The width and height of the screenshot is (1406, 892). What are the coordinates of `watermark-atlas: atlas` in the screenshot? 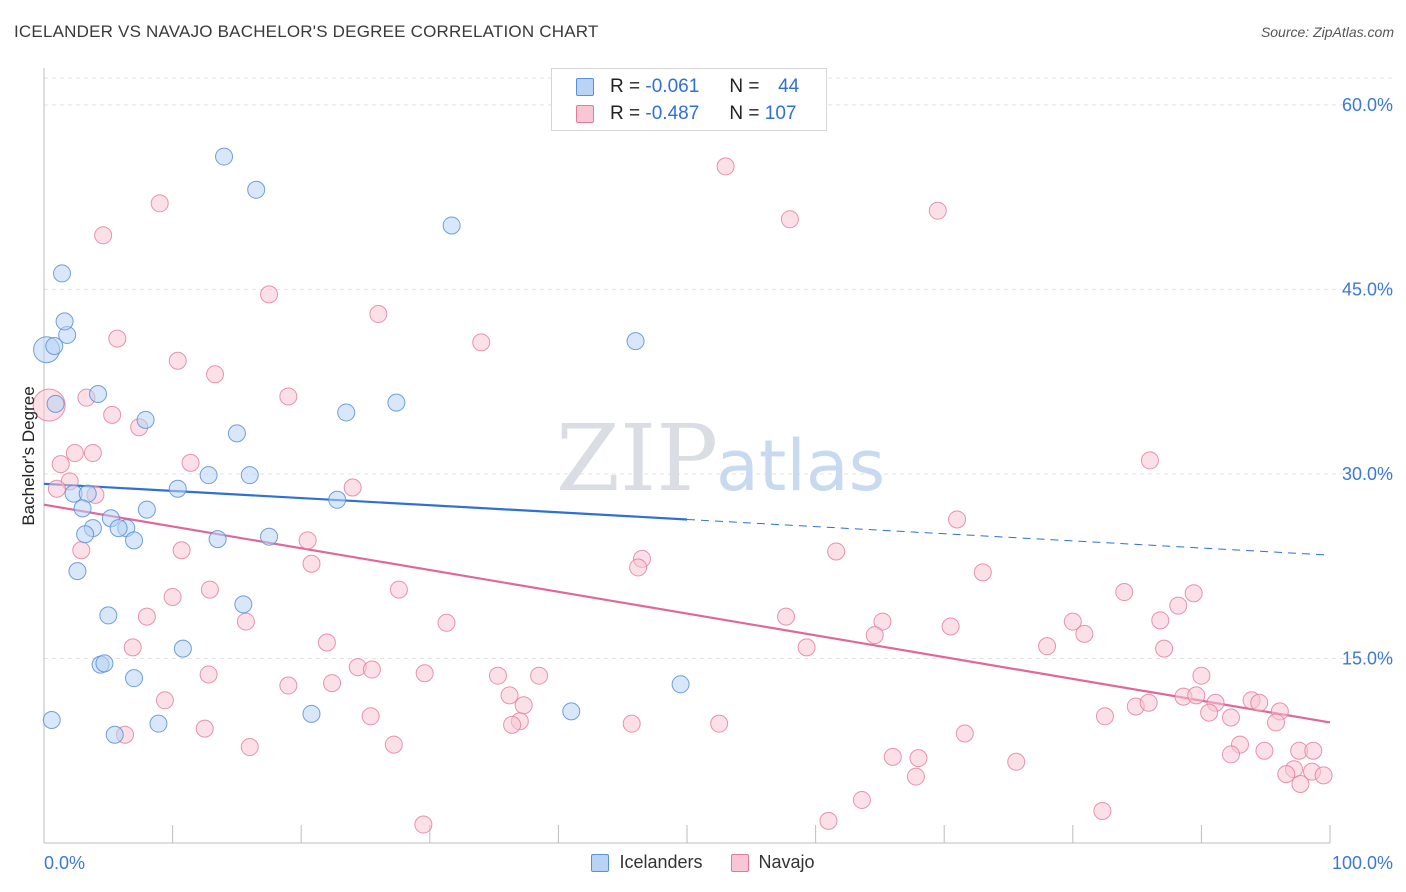 It's located at (800, 466).